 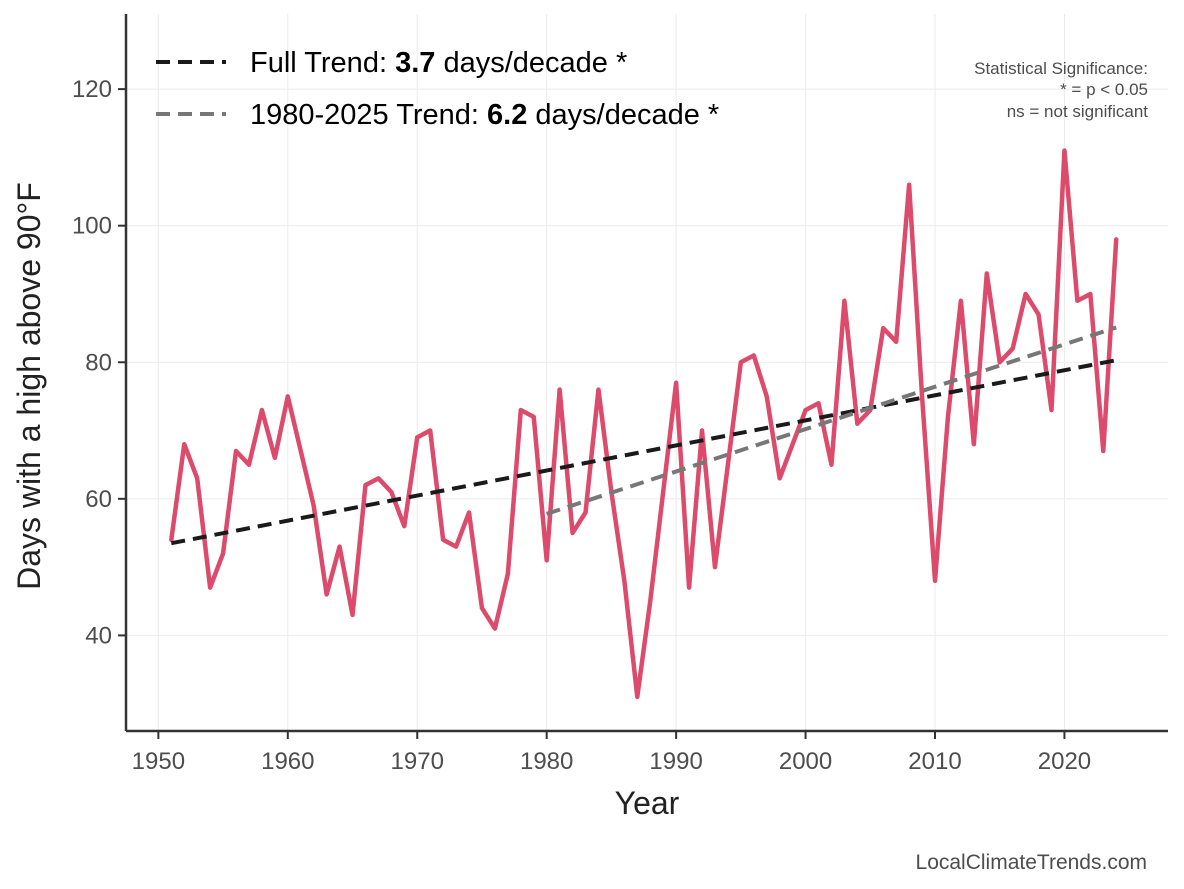 What do you see at coordinates (417, 761) in the screenshot?
I see `x-tick-label: 1970` at bounding box center [417, 761].